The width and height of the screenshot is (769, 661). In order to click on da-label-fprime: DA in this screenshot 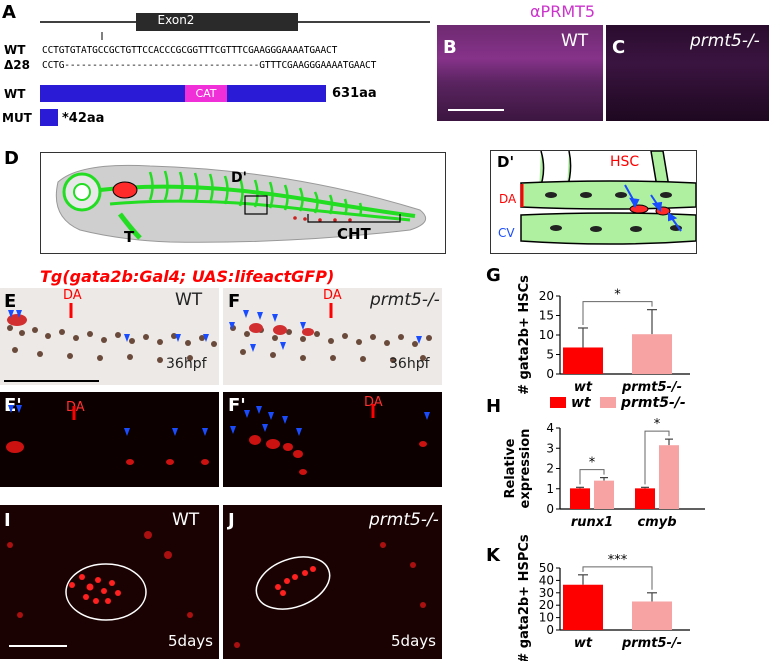, I will do `click(373, 402)`.